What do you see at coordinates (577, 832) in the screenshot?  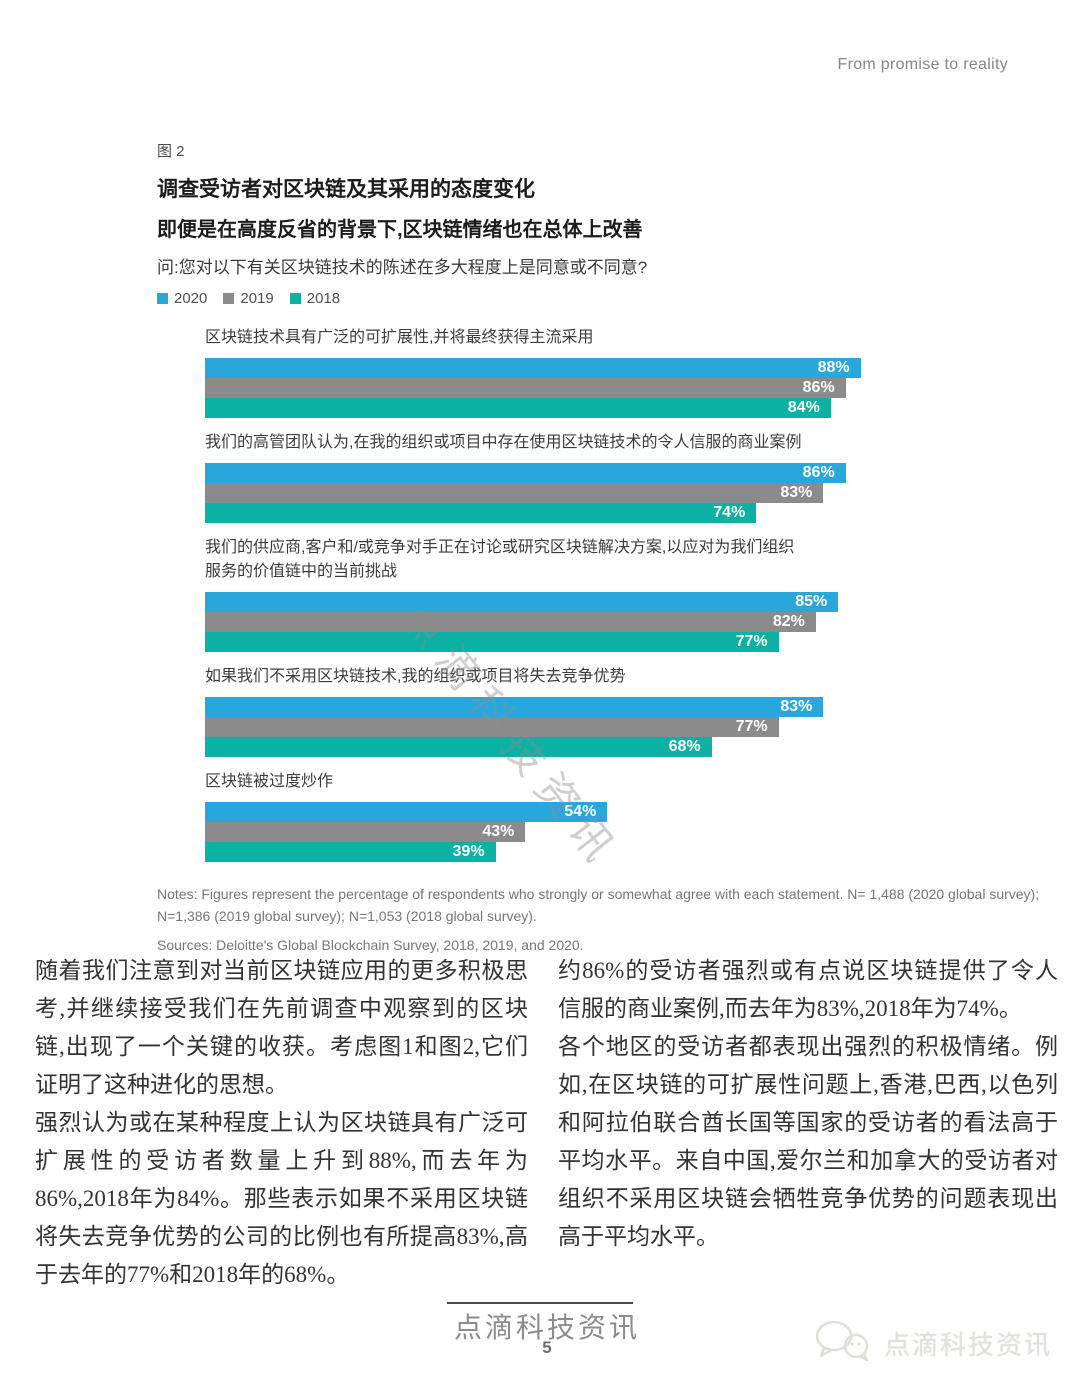 I see `bar-track: 54% 43% 39%` at bounding box center [577, 832].